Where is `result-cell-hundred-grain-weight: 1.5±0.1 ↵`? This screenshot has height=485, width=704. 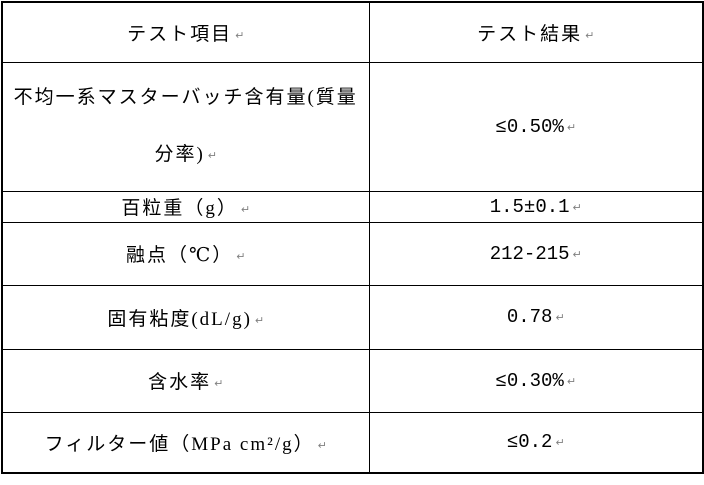 result-cell-hundred-grain-weight: 1.5±0.1 ↵ is located at coordinates (536, 206).